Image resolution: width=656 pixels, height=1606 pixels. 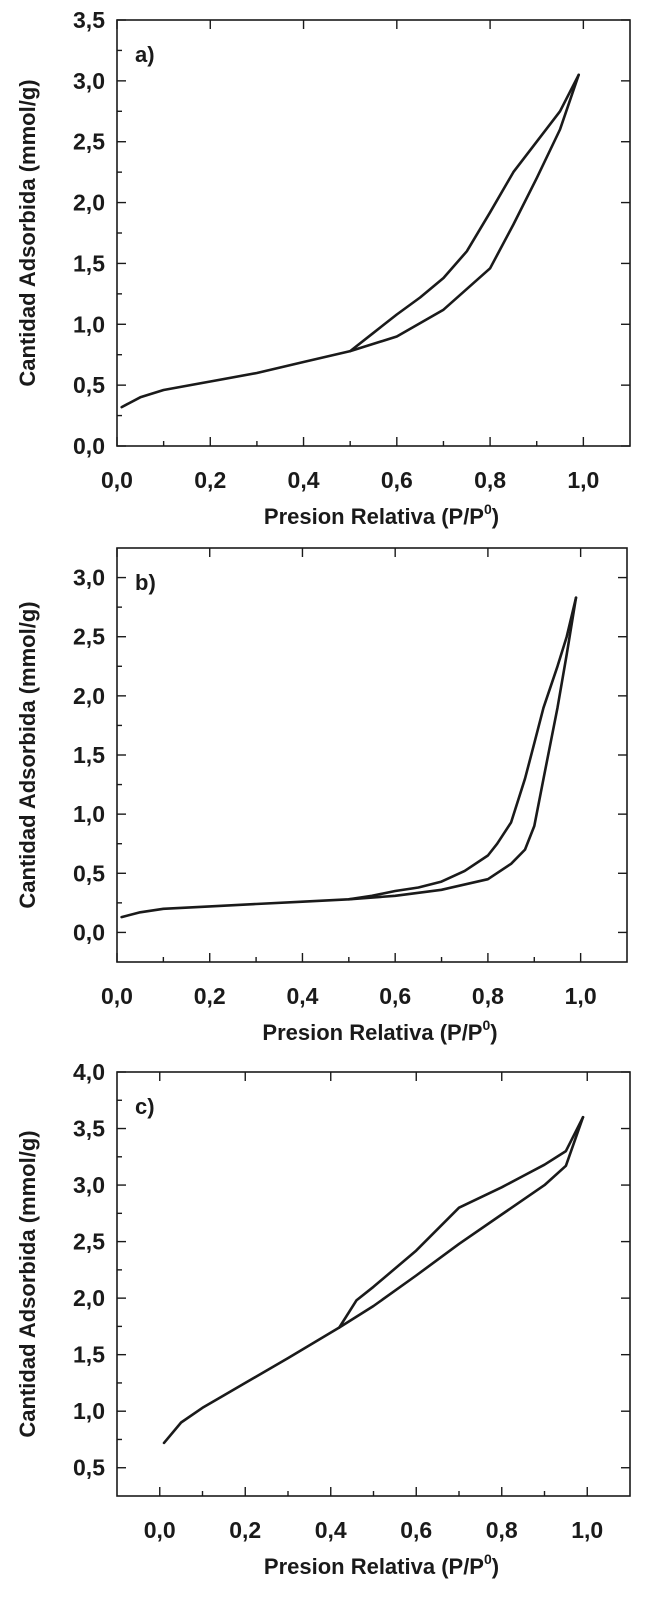 I want to click on y-tick-label-a: 0,0, so click(x=89, y=446).